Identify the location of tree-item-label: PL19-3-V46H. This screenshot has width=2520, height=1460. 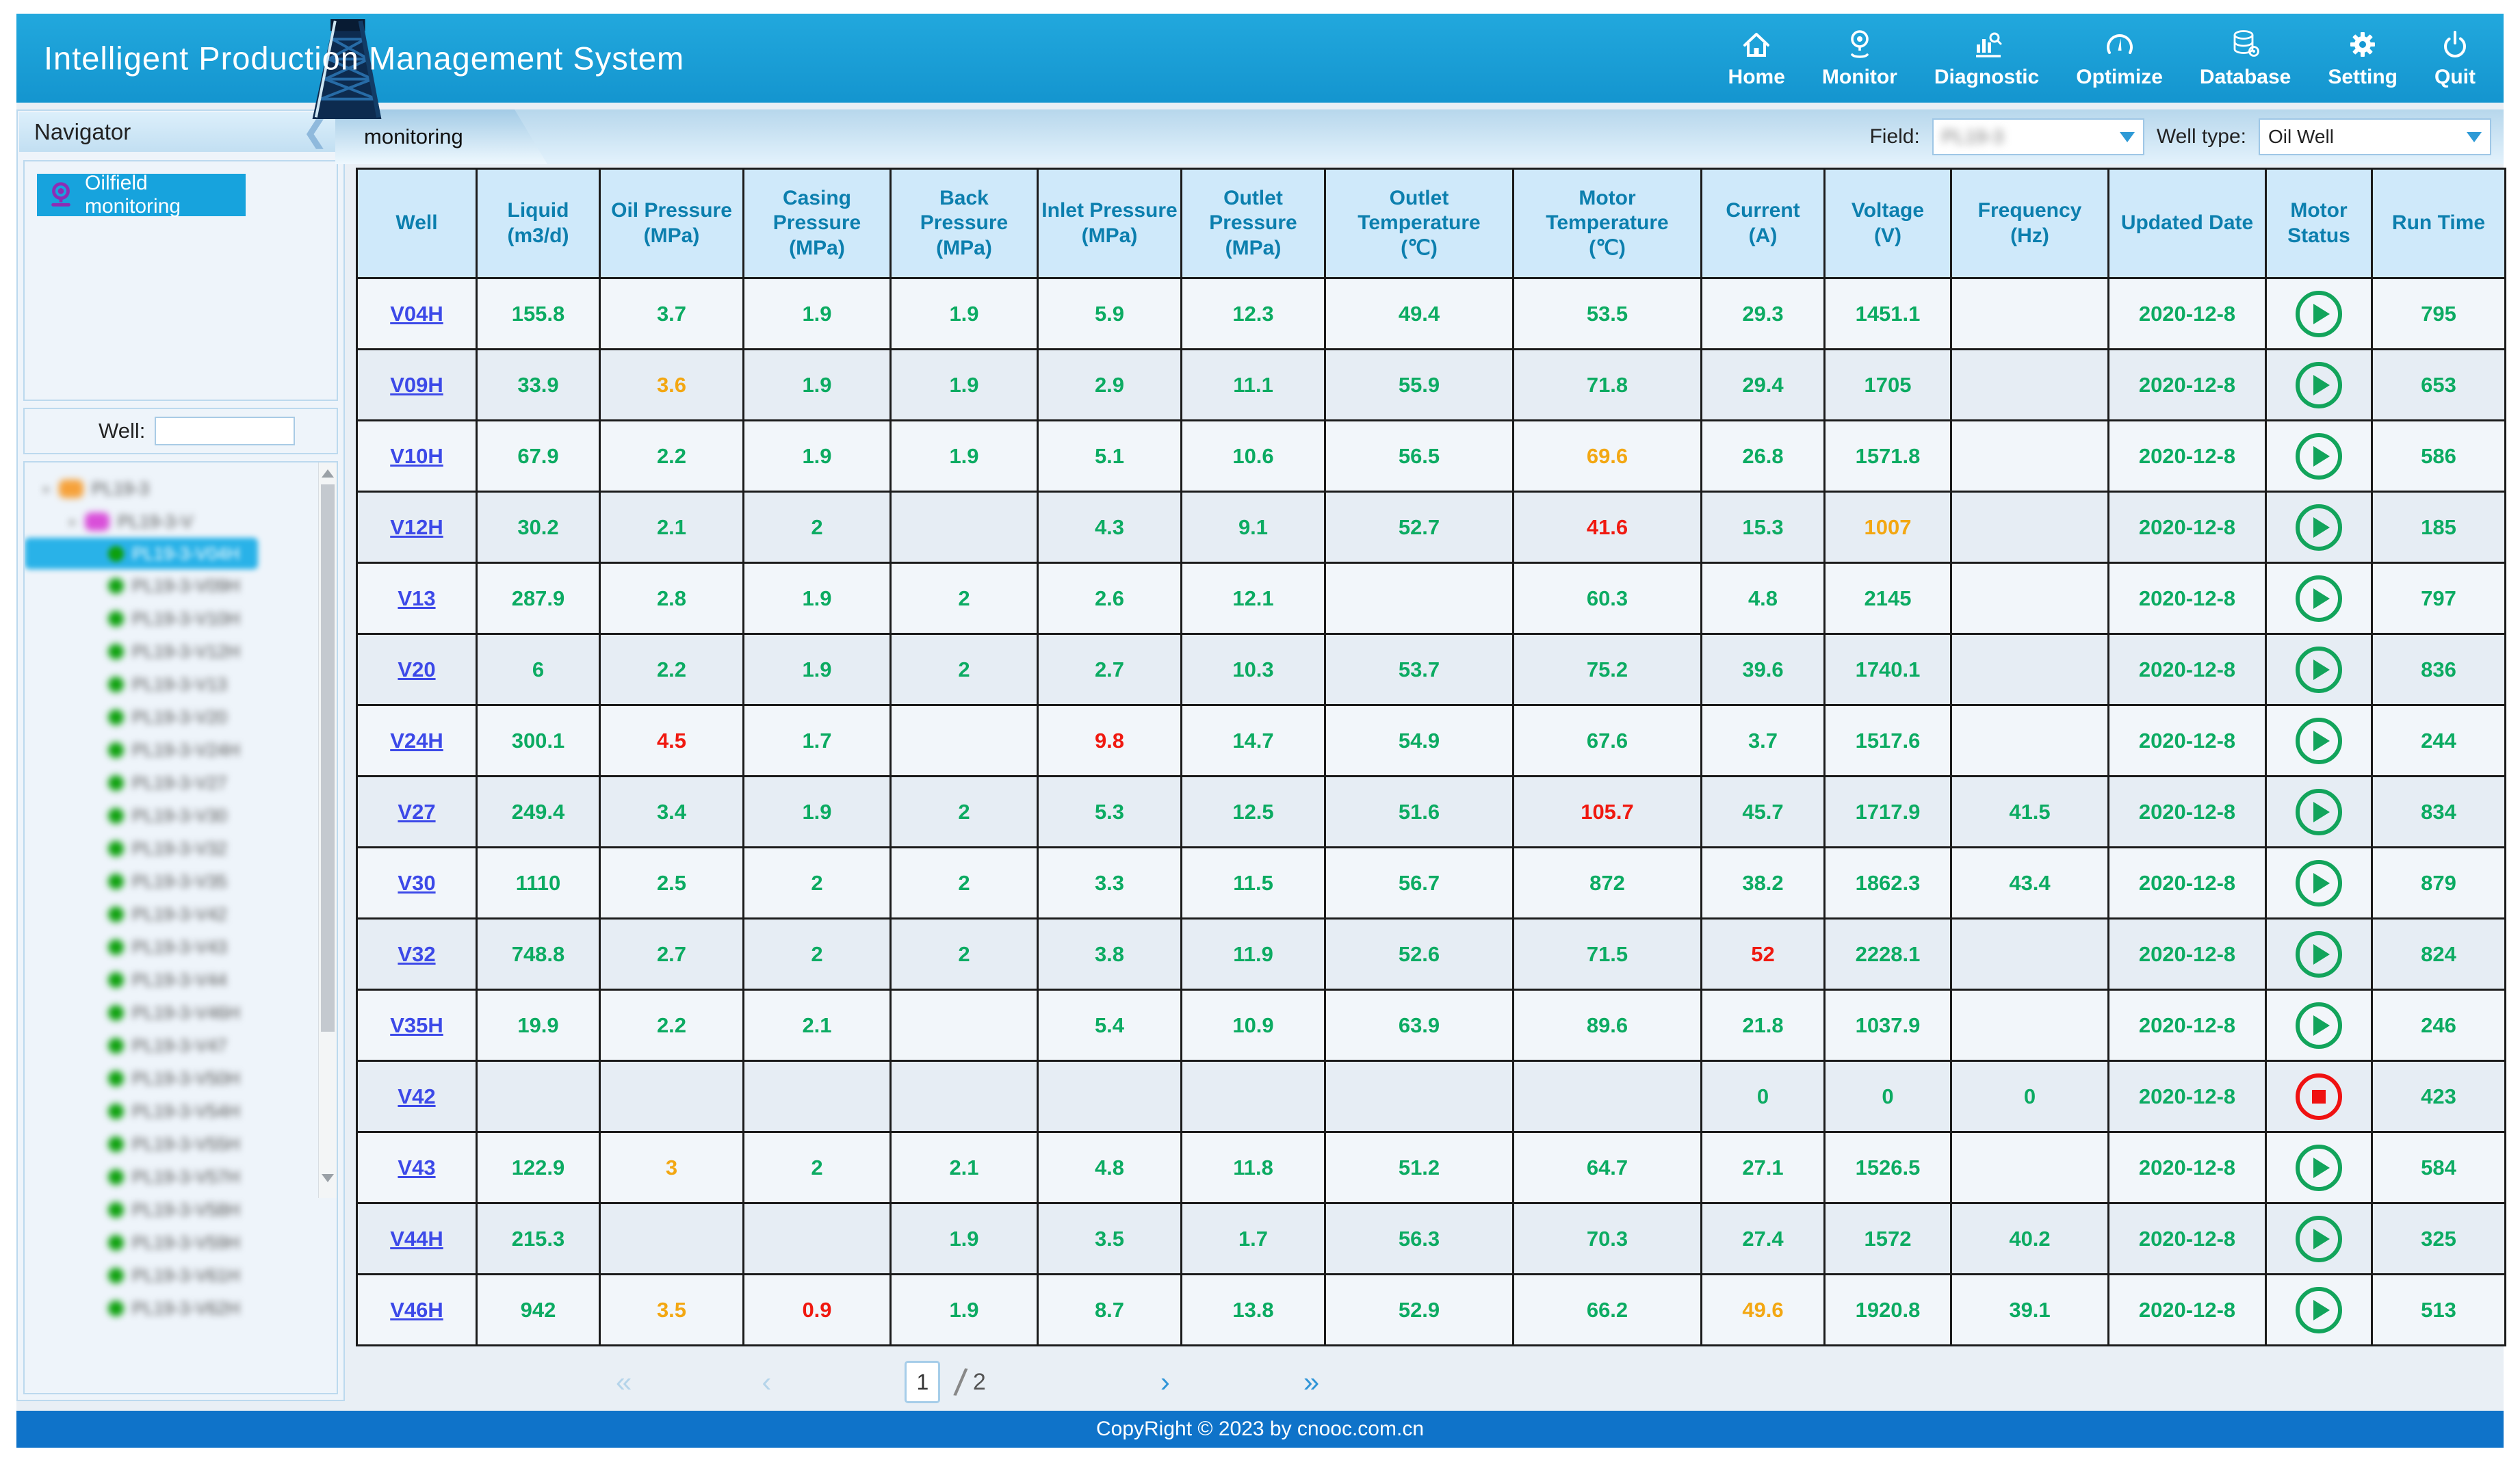
(186, 1012).